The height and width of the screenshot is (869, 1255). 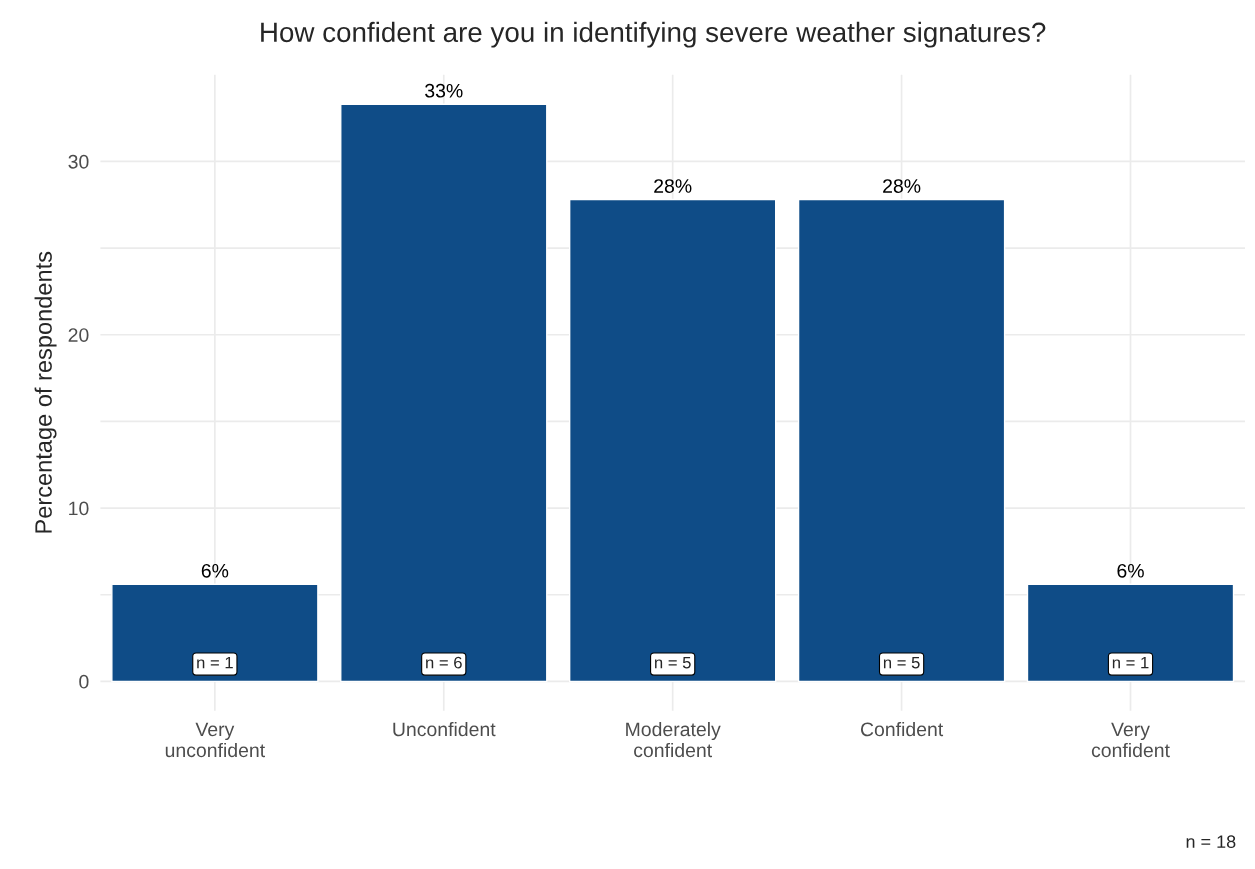 I want to click on y-tick-label: 10, so click(x=79, y=508).